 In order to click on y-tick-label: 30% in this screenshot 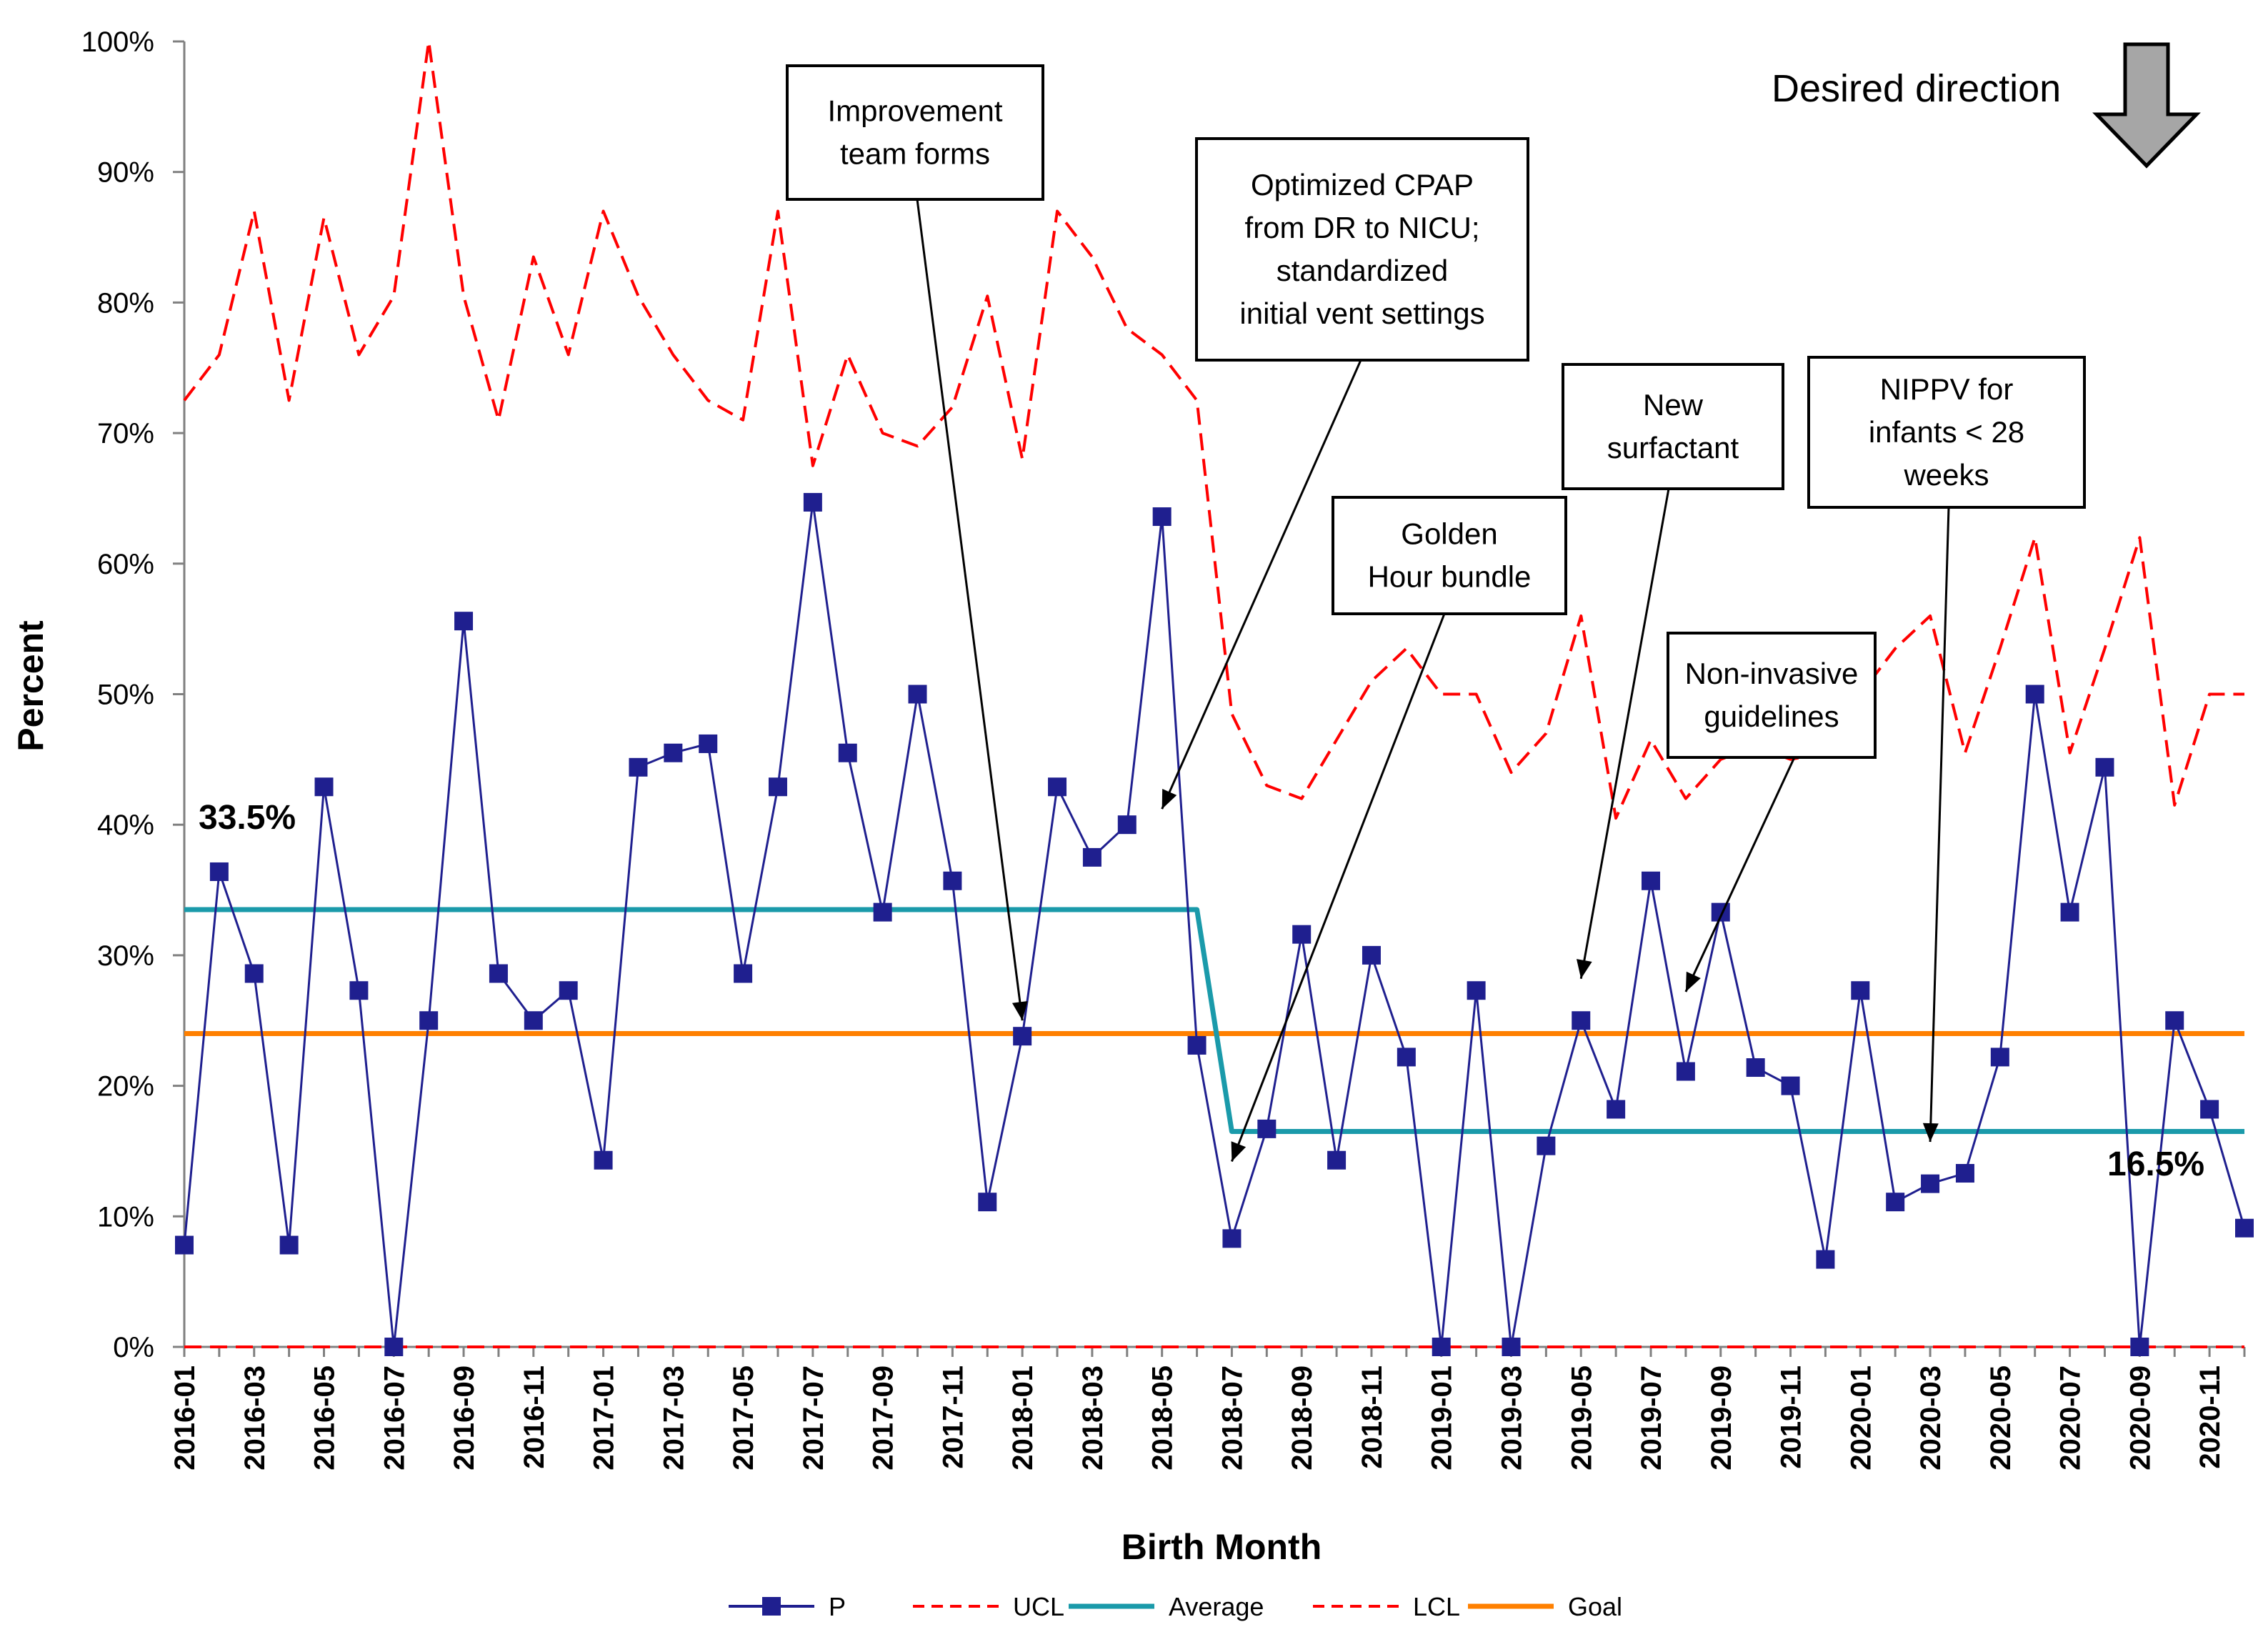, I will do `click(125, 956)`.